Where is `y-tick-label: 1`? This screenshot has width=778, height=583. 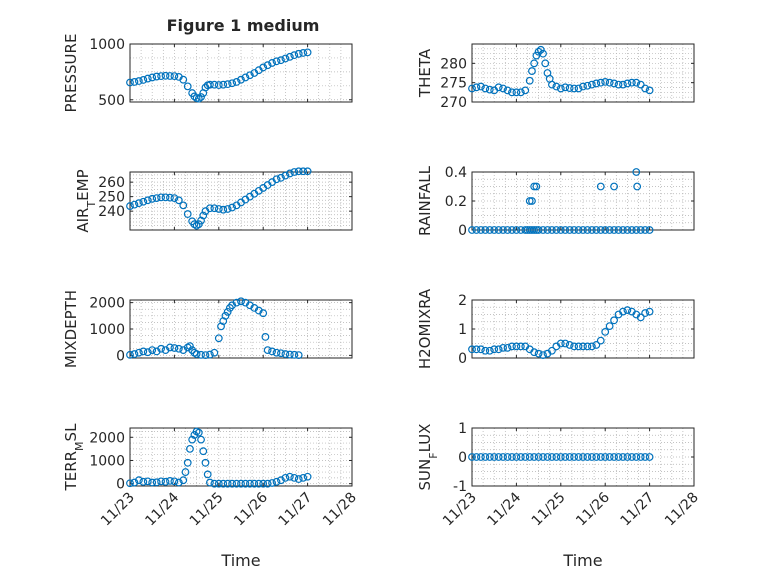
y-tick-label: 1 is located at coordinates (462, 330).